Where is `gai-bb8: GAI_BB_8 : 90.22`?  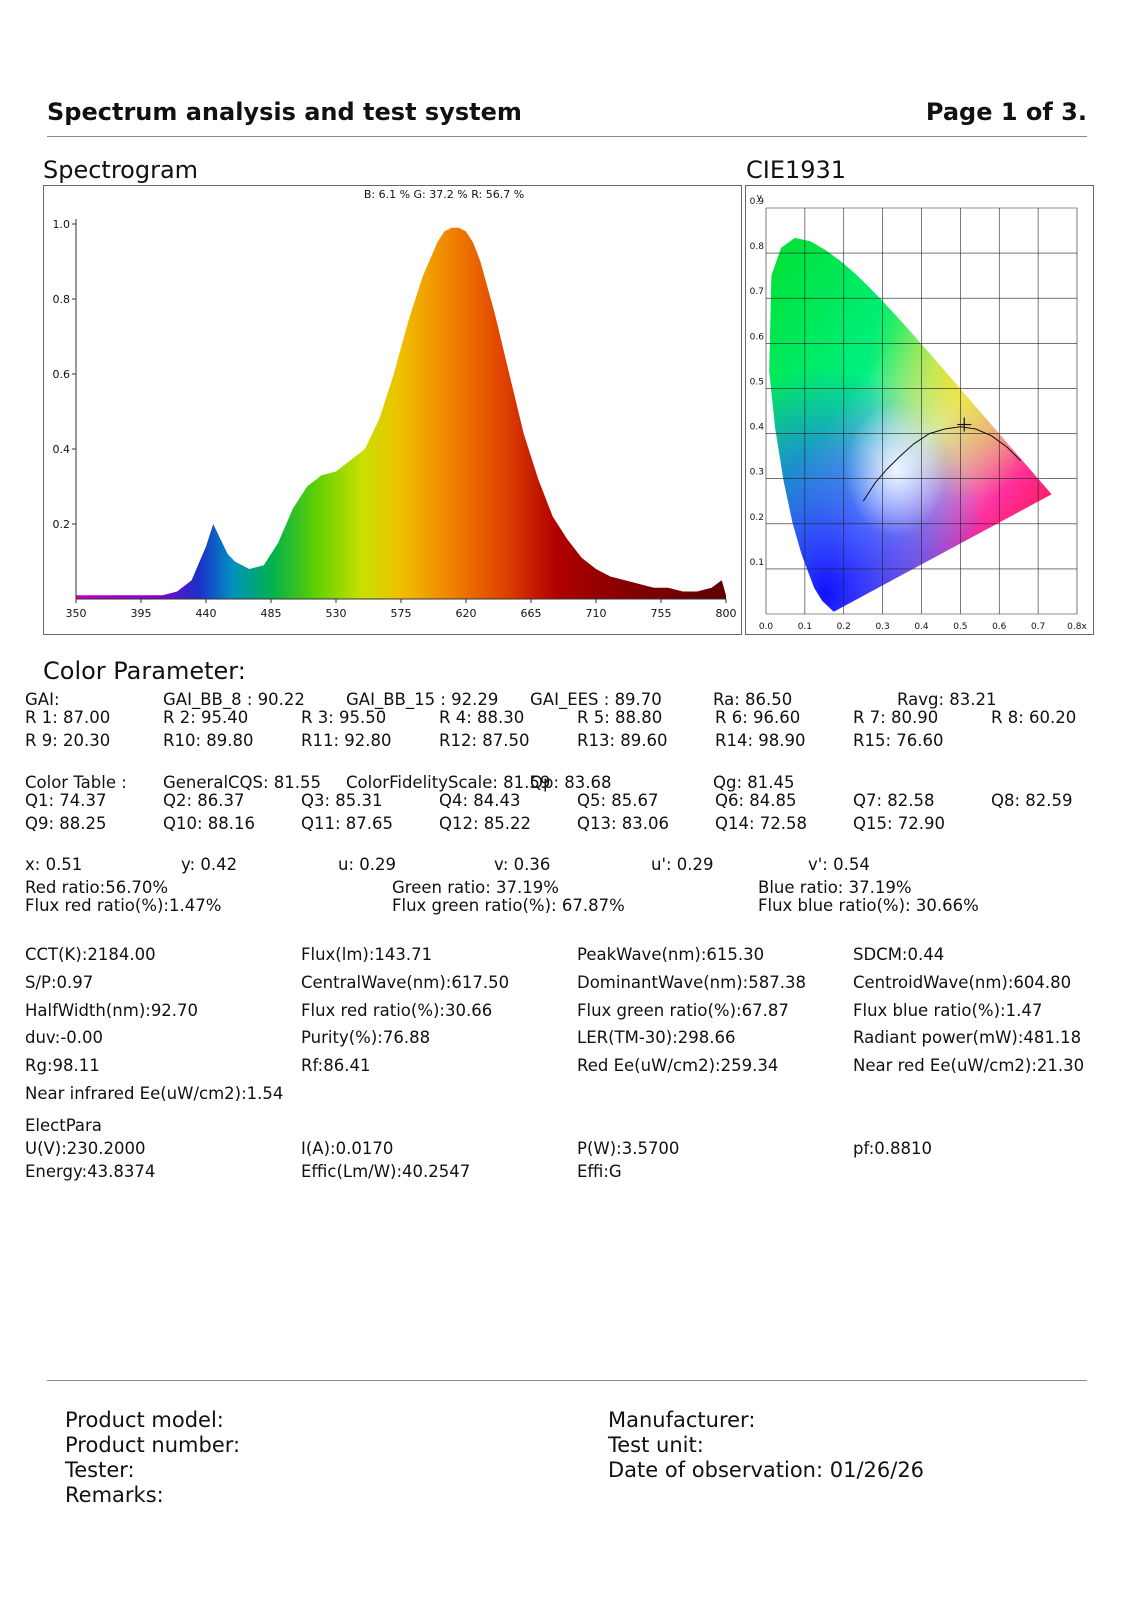 gai-bb8: GAI_BB_8 : 90.22 is located at coordinates (234, 699).